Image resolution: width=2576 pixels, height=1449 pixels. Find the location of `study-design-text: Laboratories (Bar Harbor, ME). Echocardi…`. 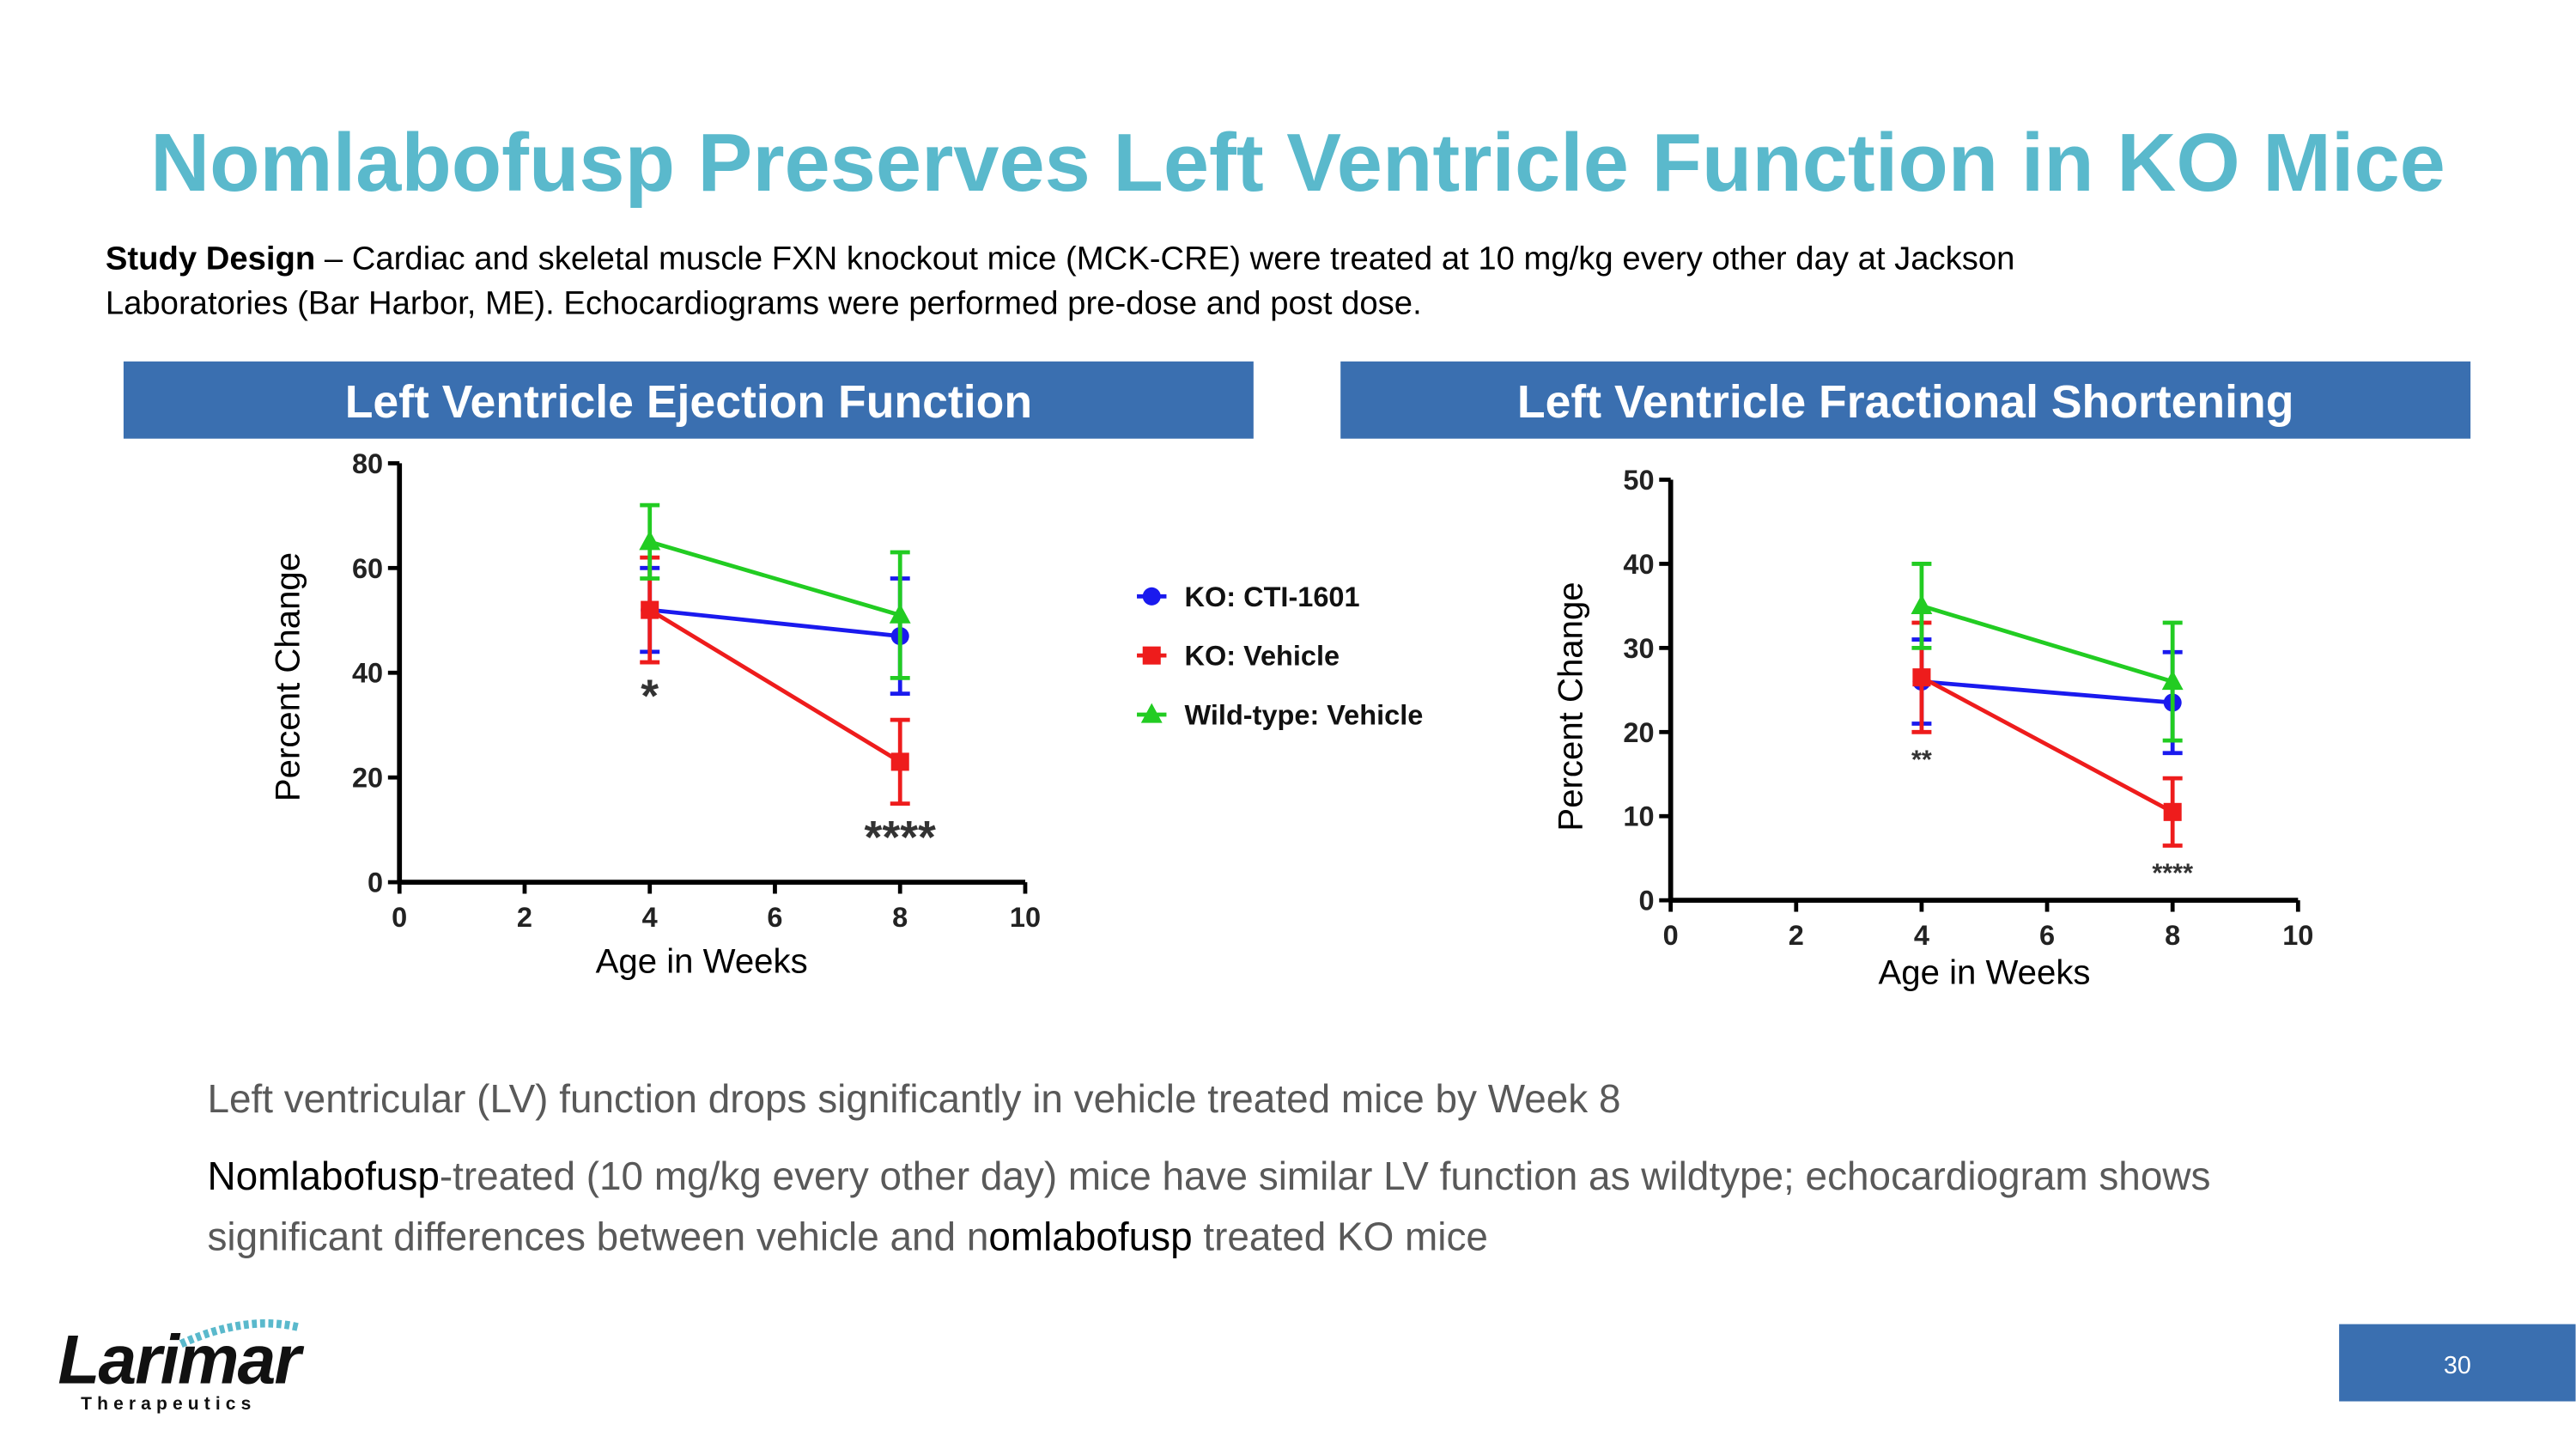

study-design-text: Laboratories (Bar Harbor, ME). Echocardi… is located at coordinates (764, 302).